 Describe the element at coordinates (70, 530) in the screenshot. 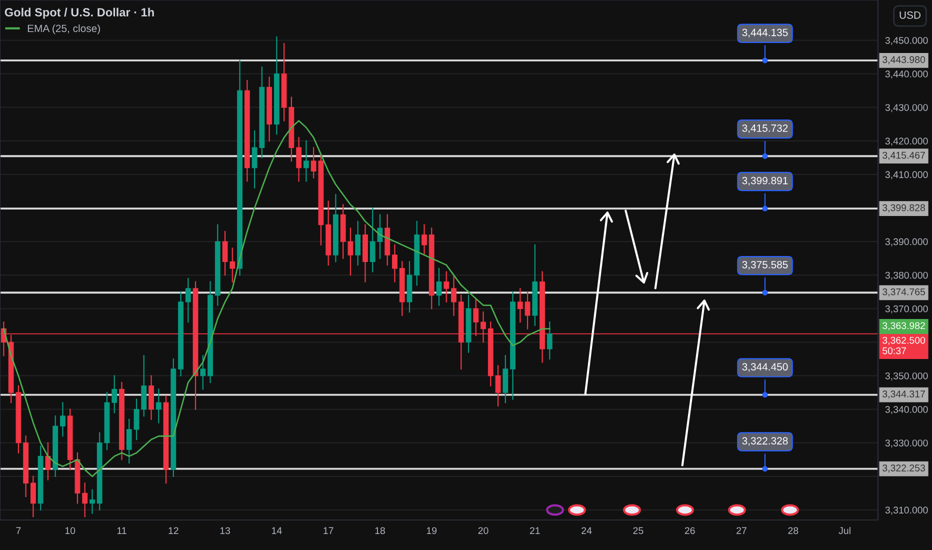

I see `x-tick-label: 10` at that location.